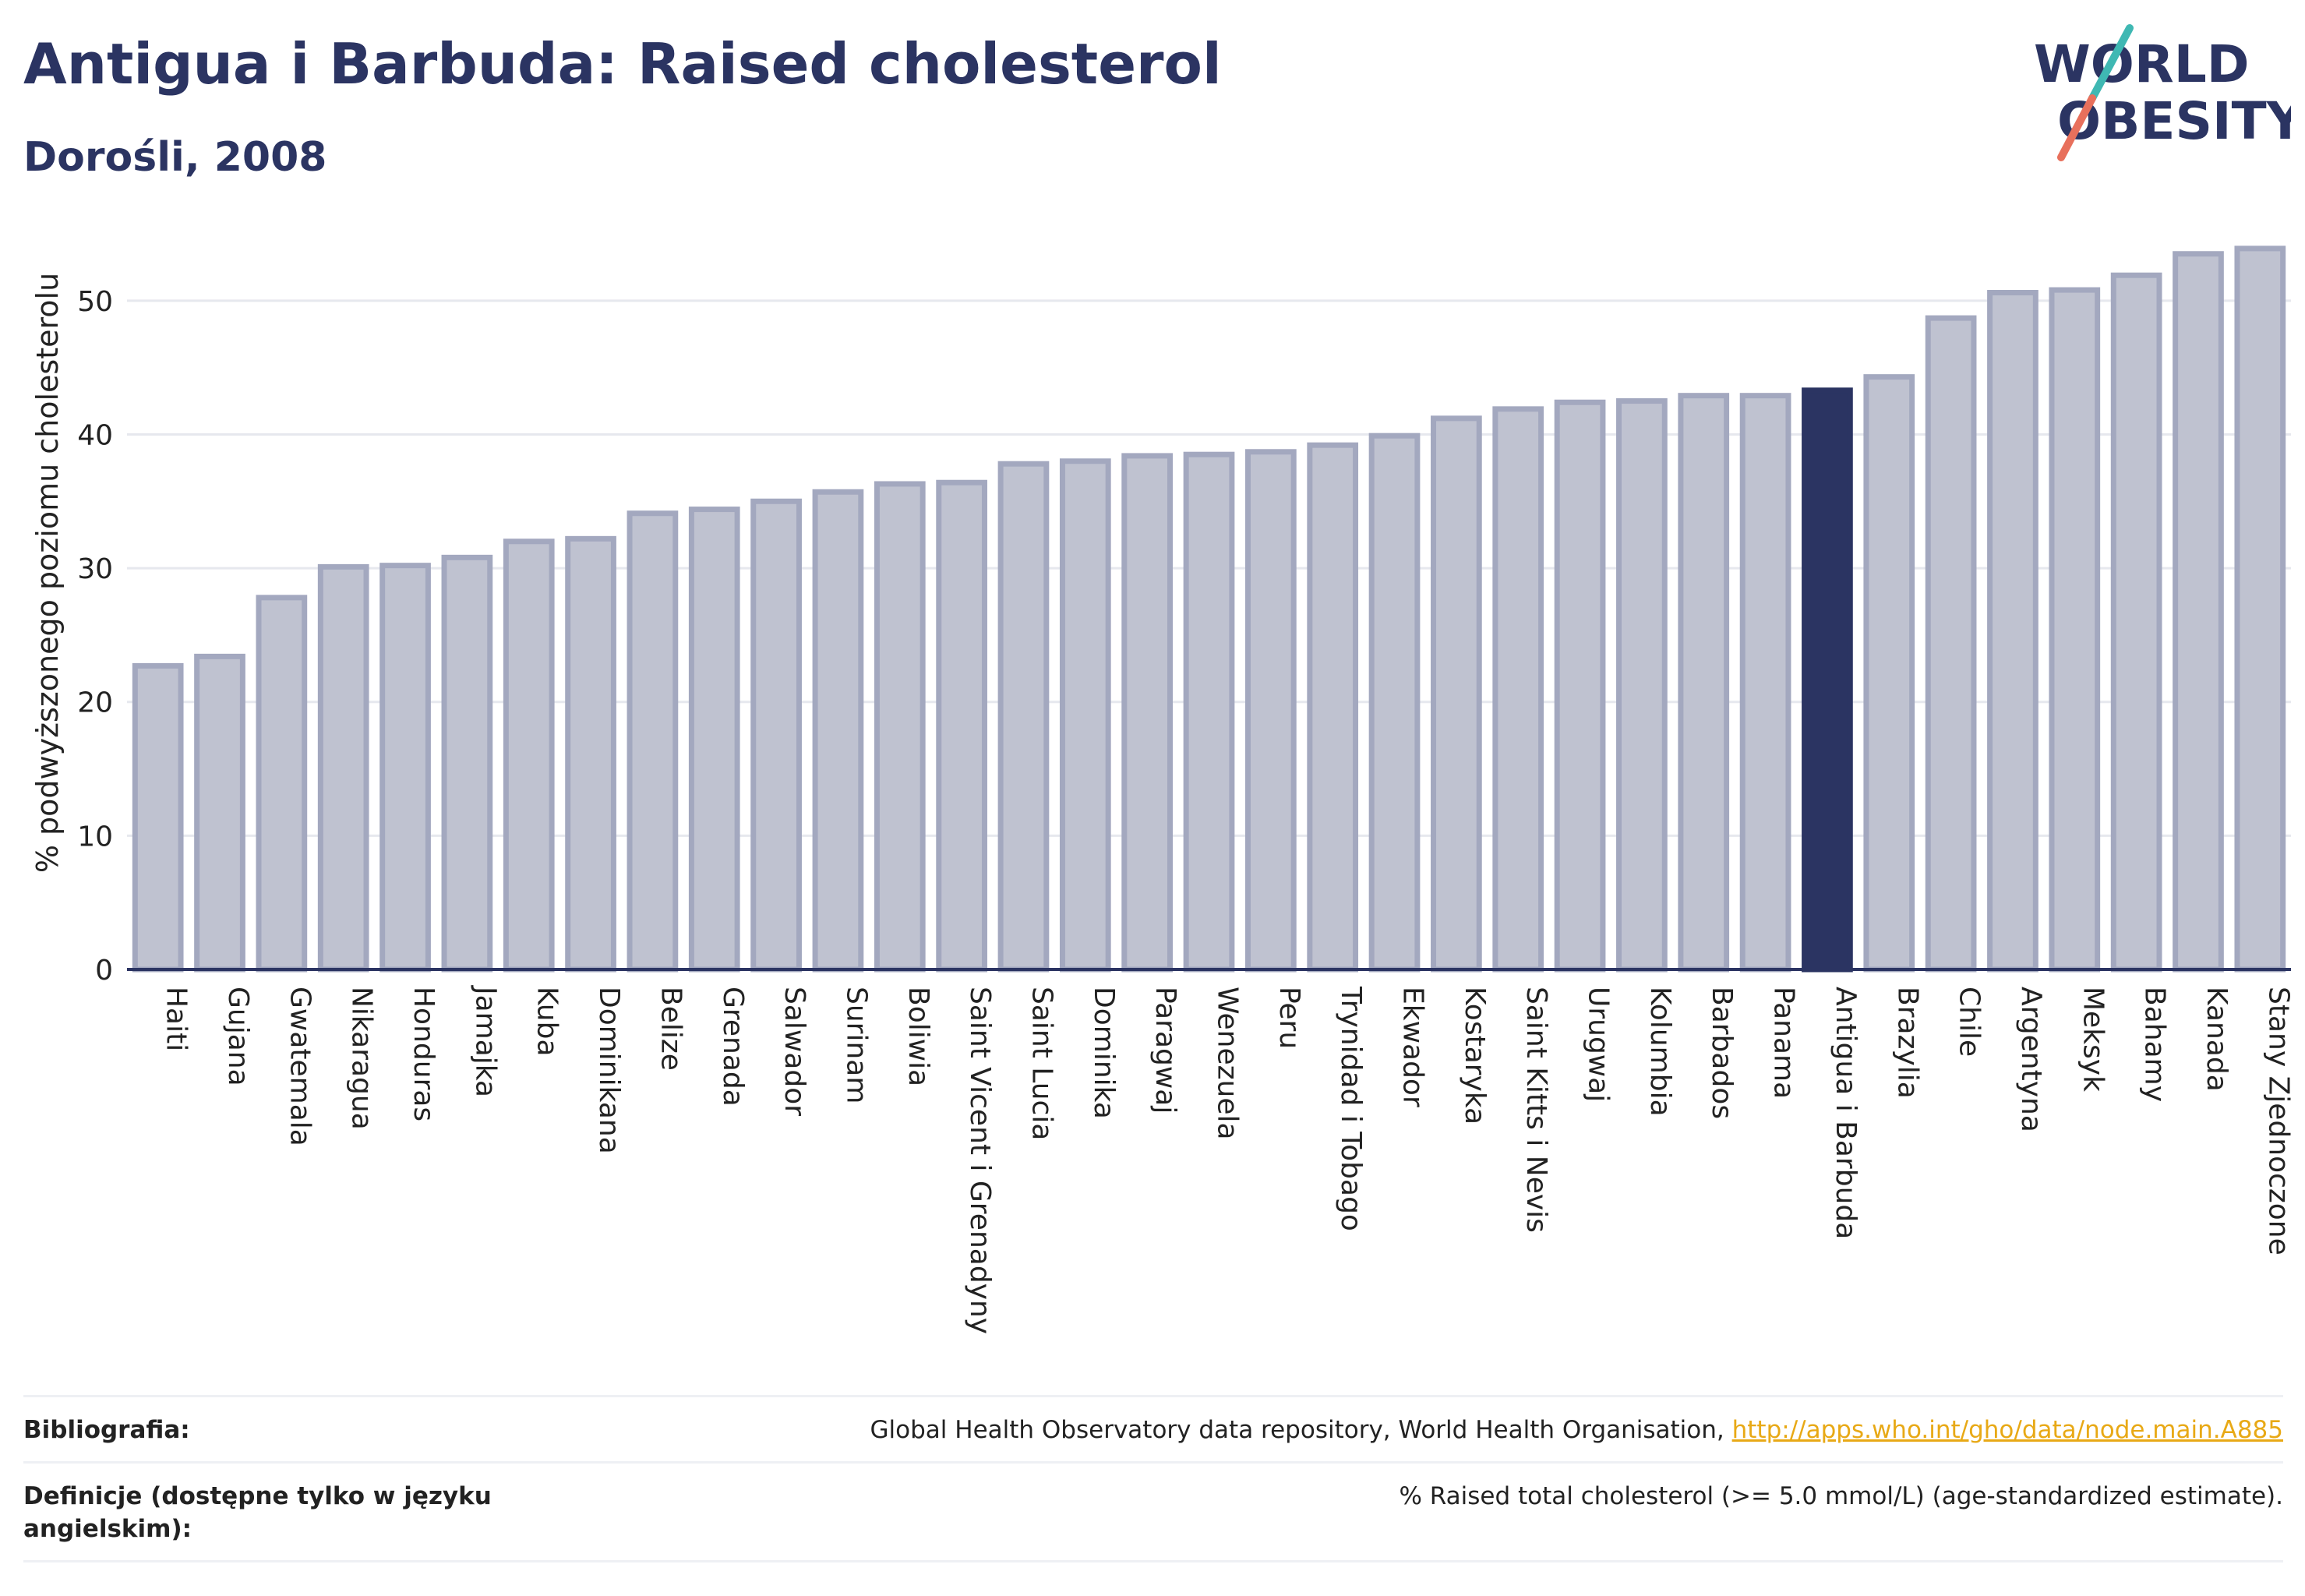 The image size is (2305, 1596). Describe the element at coordinates (1846, 1113) in the screenshot. I see `x-tick-label: Antigua i Barbuda` at that location.